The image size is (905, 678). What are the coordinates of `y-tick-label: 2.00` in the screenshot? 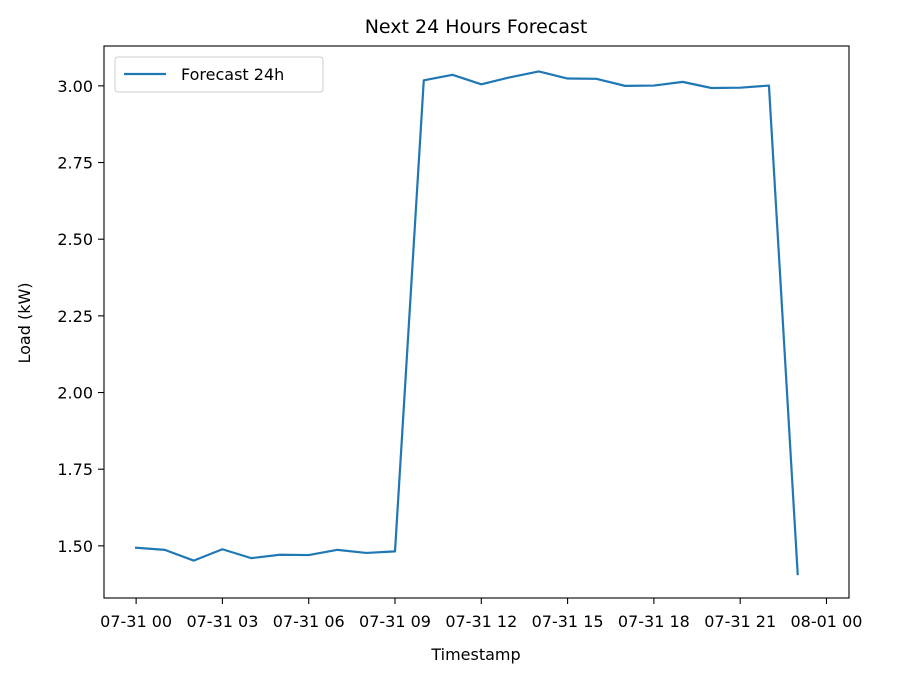 It's located at (75, 393).